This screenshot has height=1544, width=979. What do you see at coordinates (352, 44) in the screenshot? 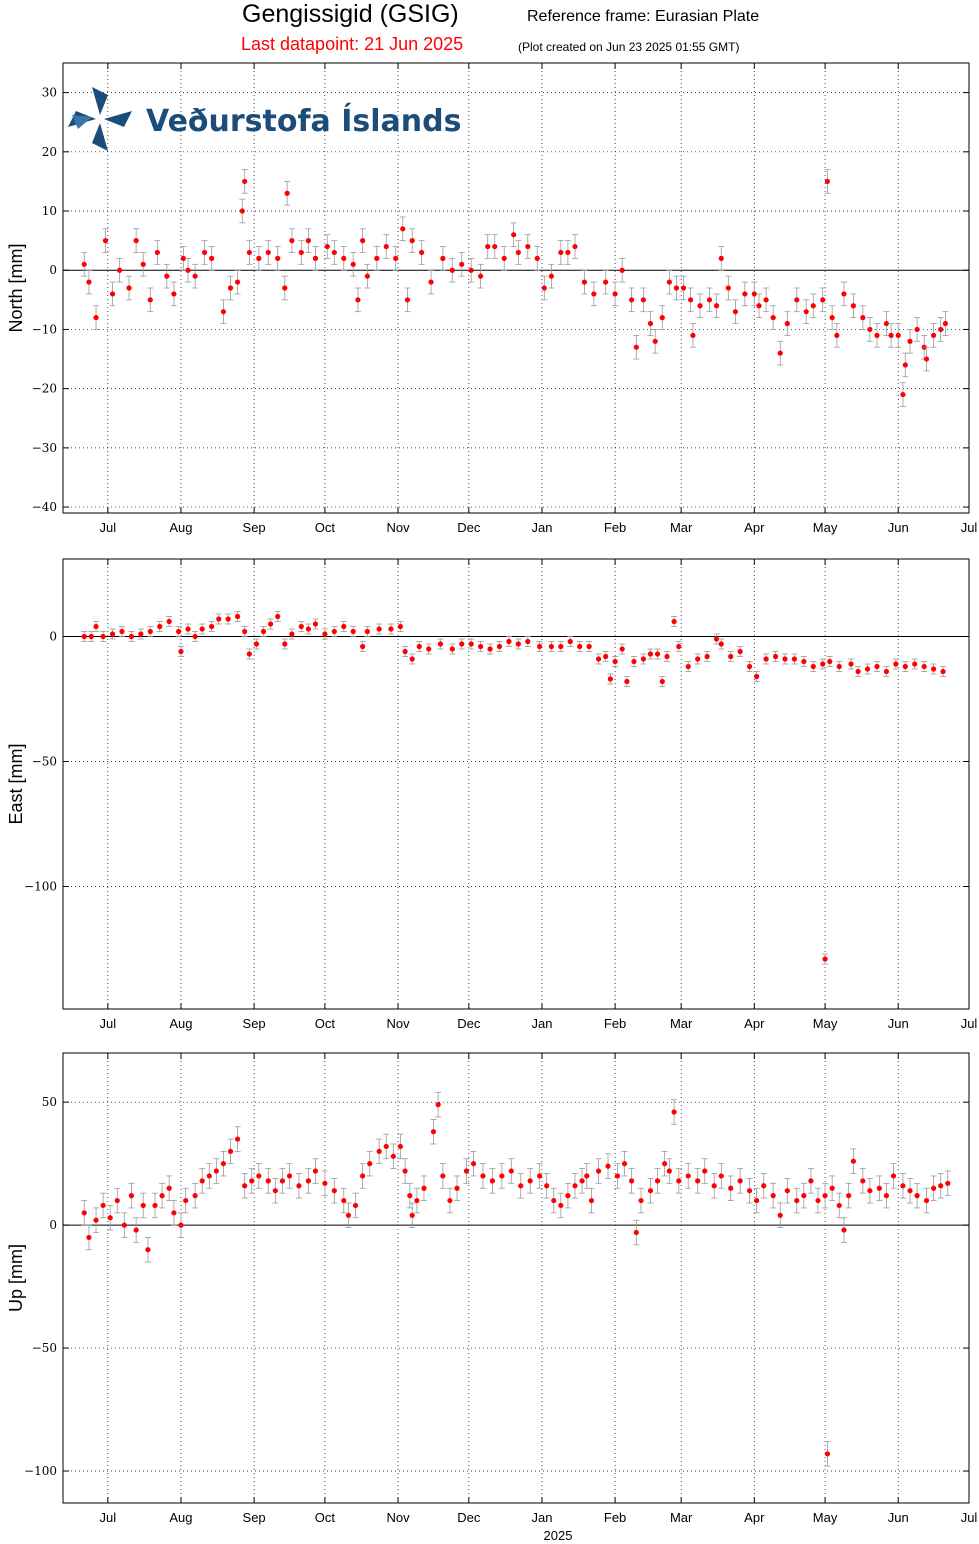
I see `last-datapoint-label: Last datapoint: 21 Jun 2025` at bounding box center [352, 44].